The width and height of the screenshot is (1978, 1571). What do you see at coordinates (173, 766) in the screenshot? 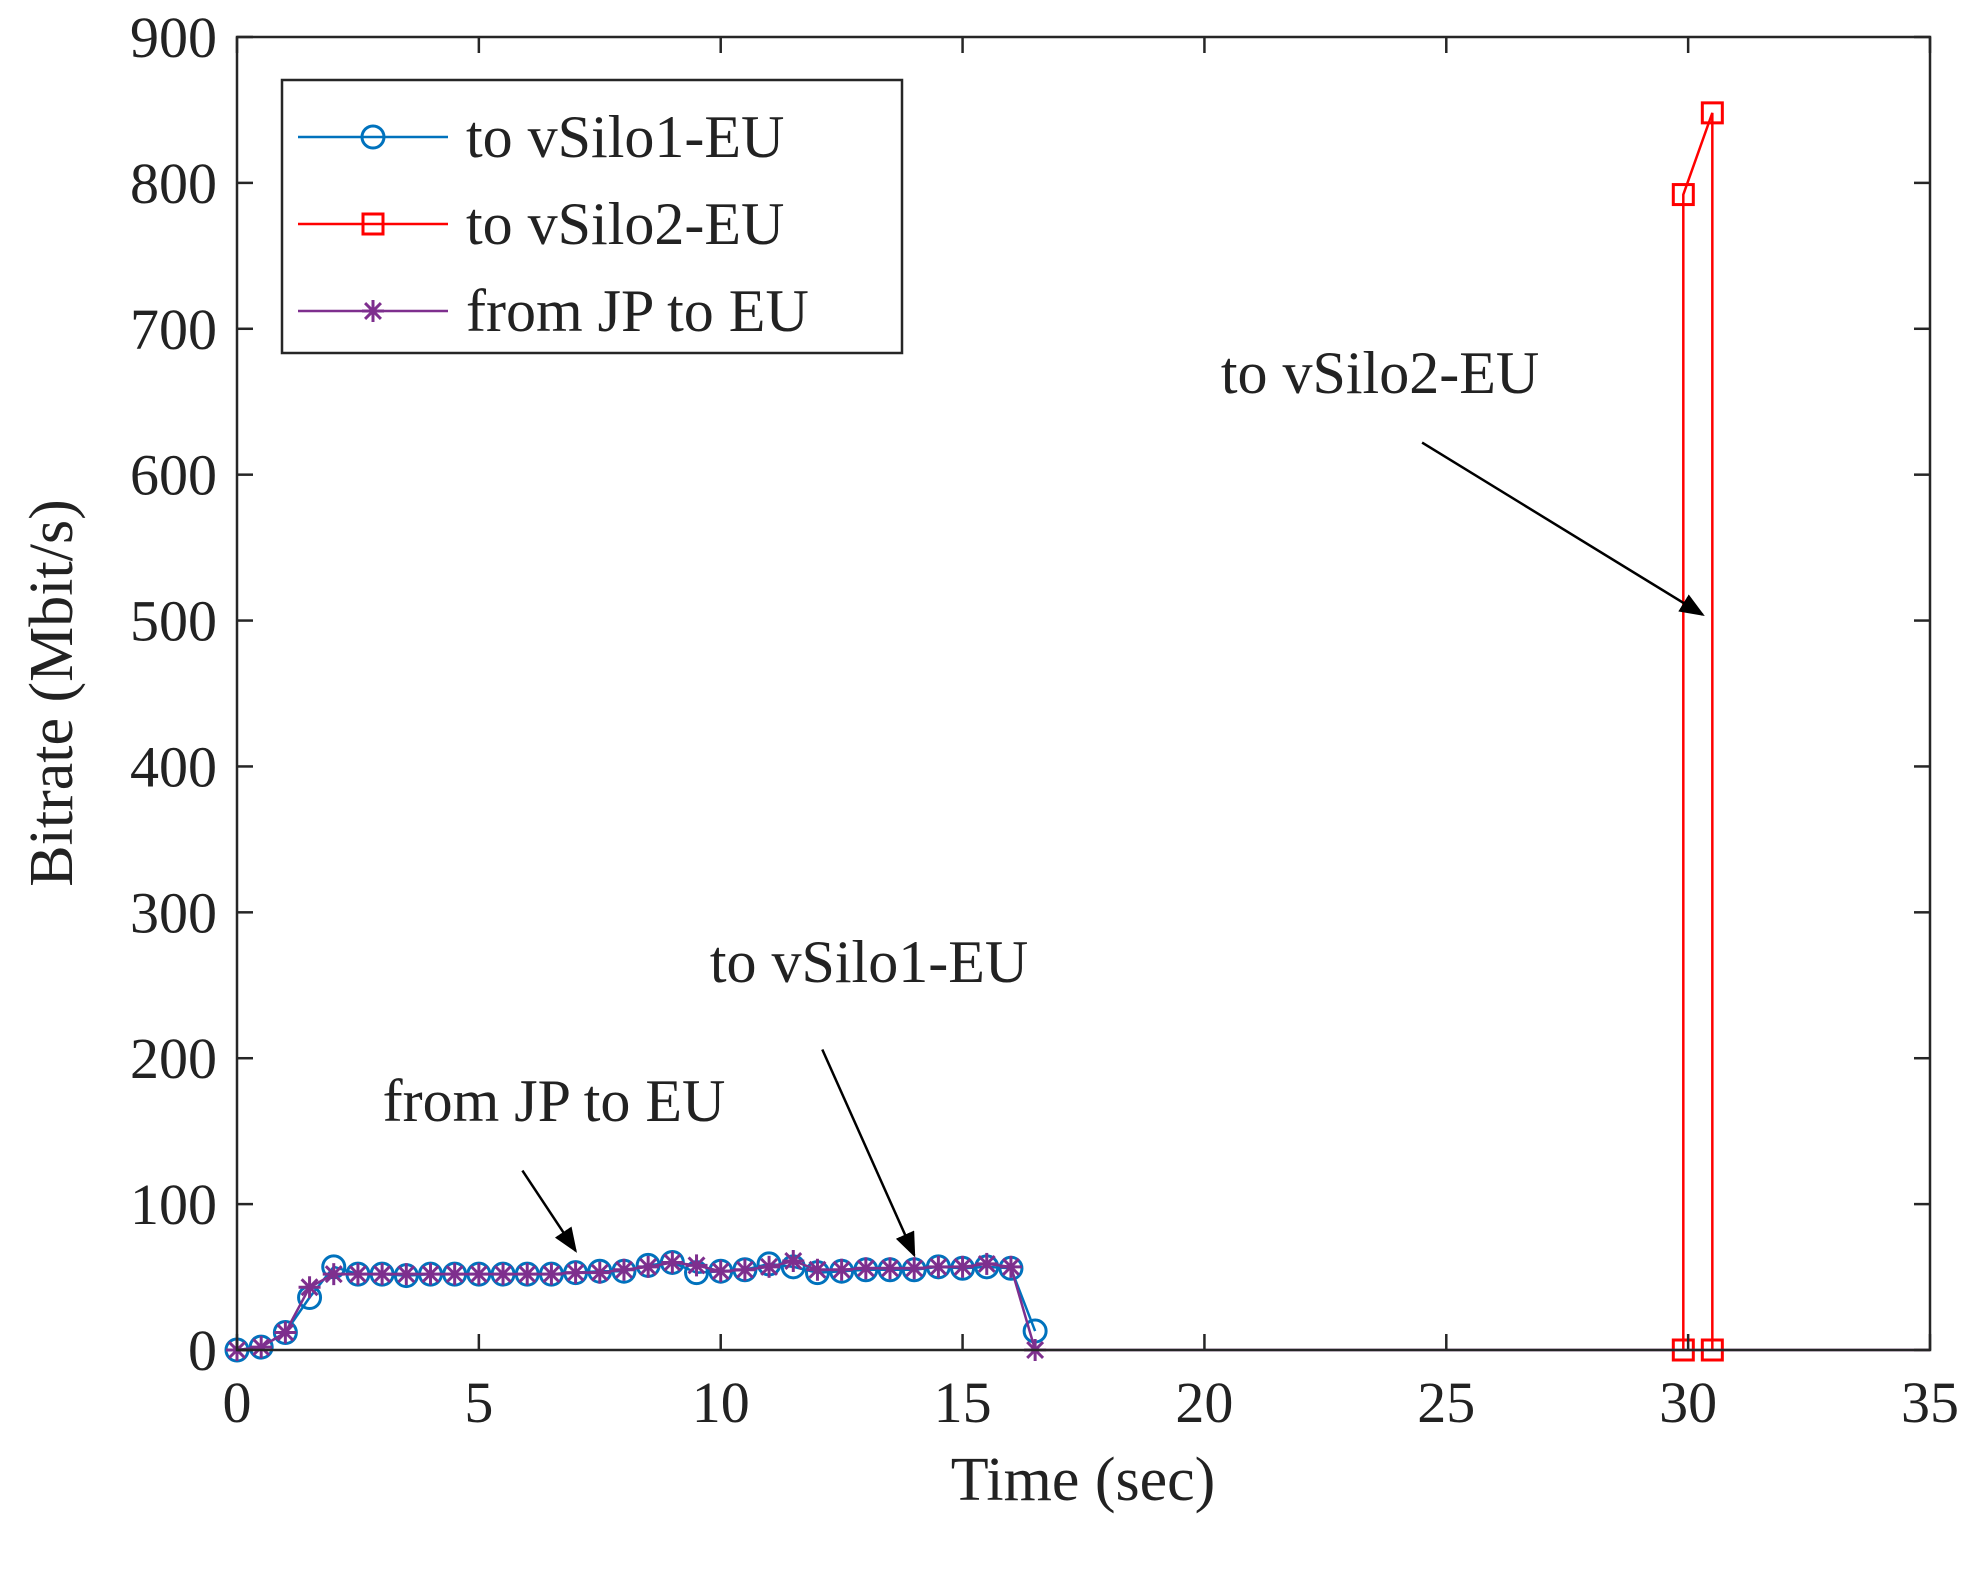
I see `y-tick-label: 400` at bounding box center [173, 766].